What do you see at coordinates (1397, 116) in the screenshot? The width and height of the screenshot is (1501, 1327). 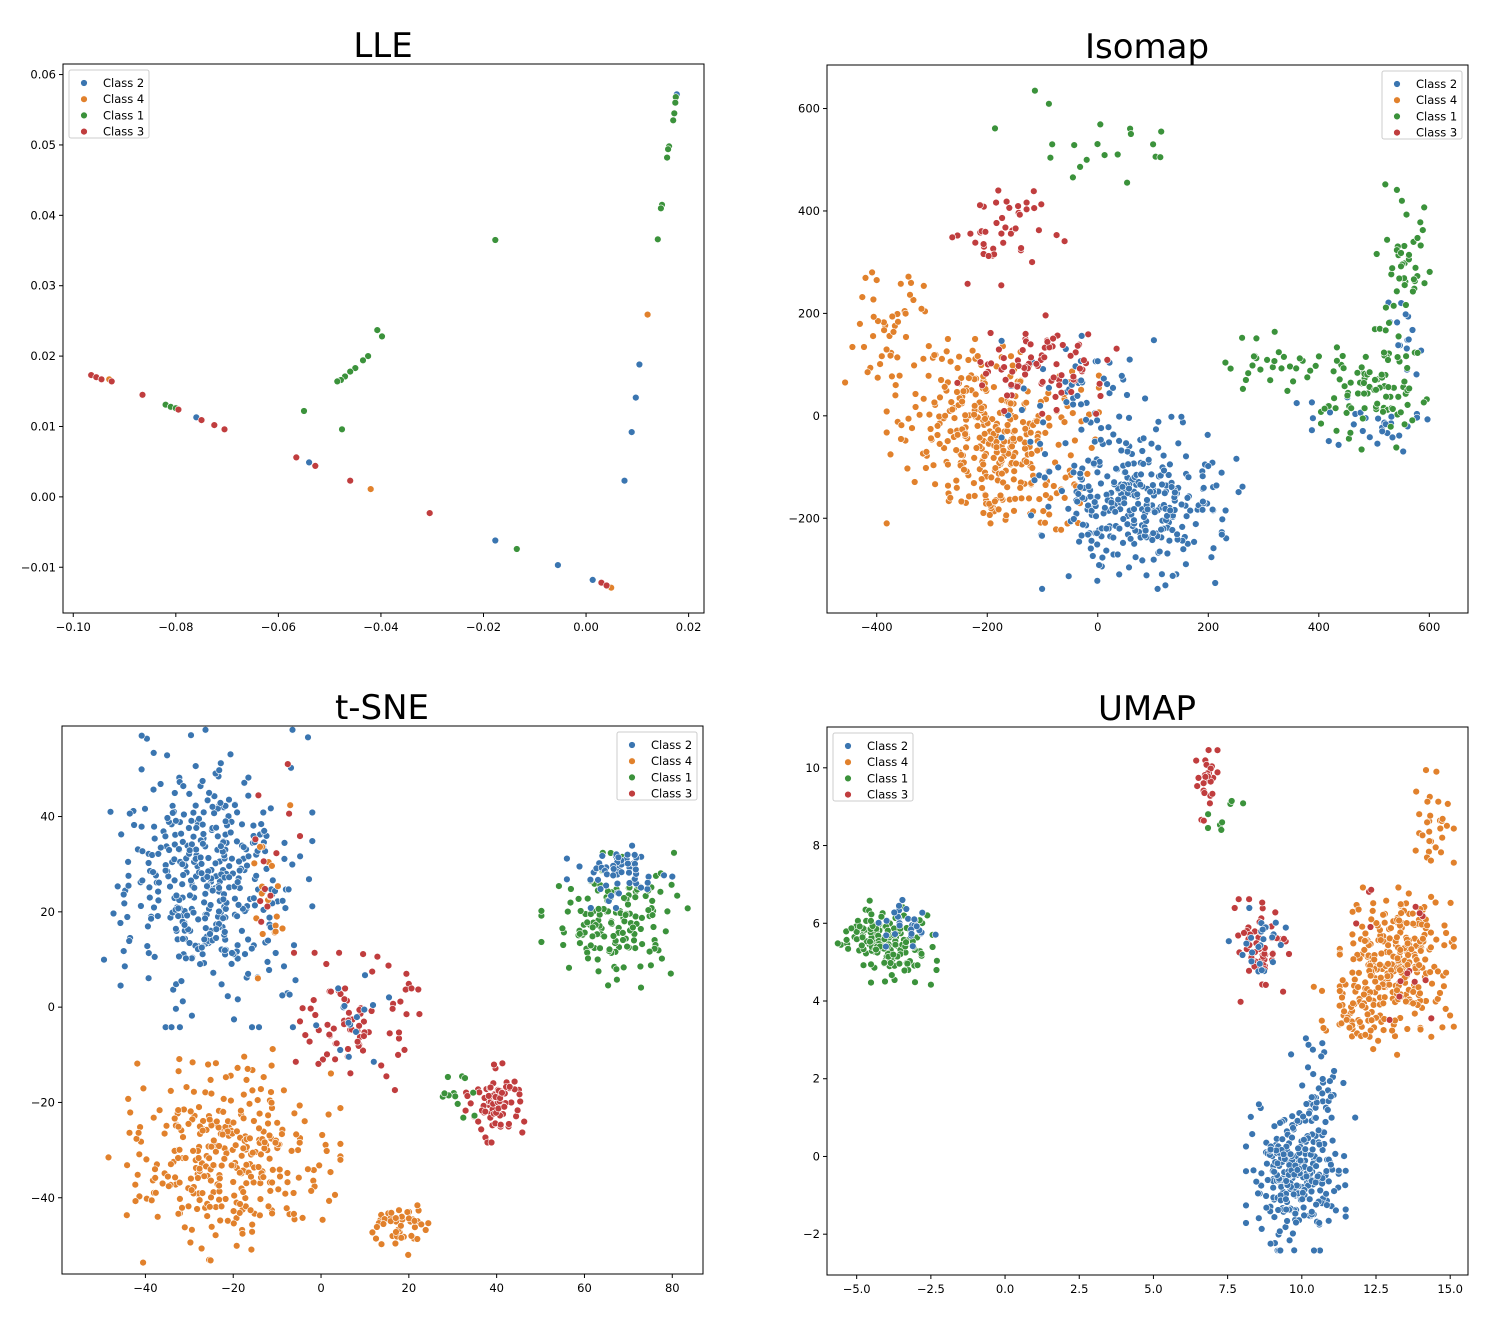 I see `isomap-legend-marker` at bounding box center [1397, 116].